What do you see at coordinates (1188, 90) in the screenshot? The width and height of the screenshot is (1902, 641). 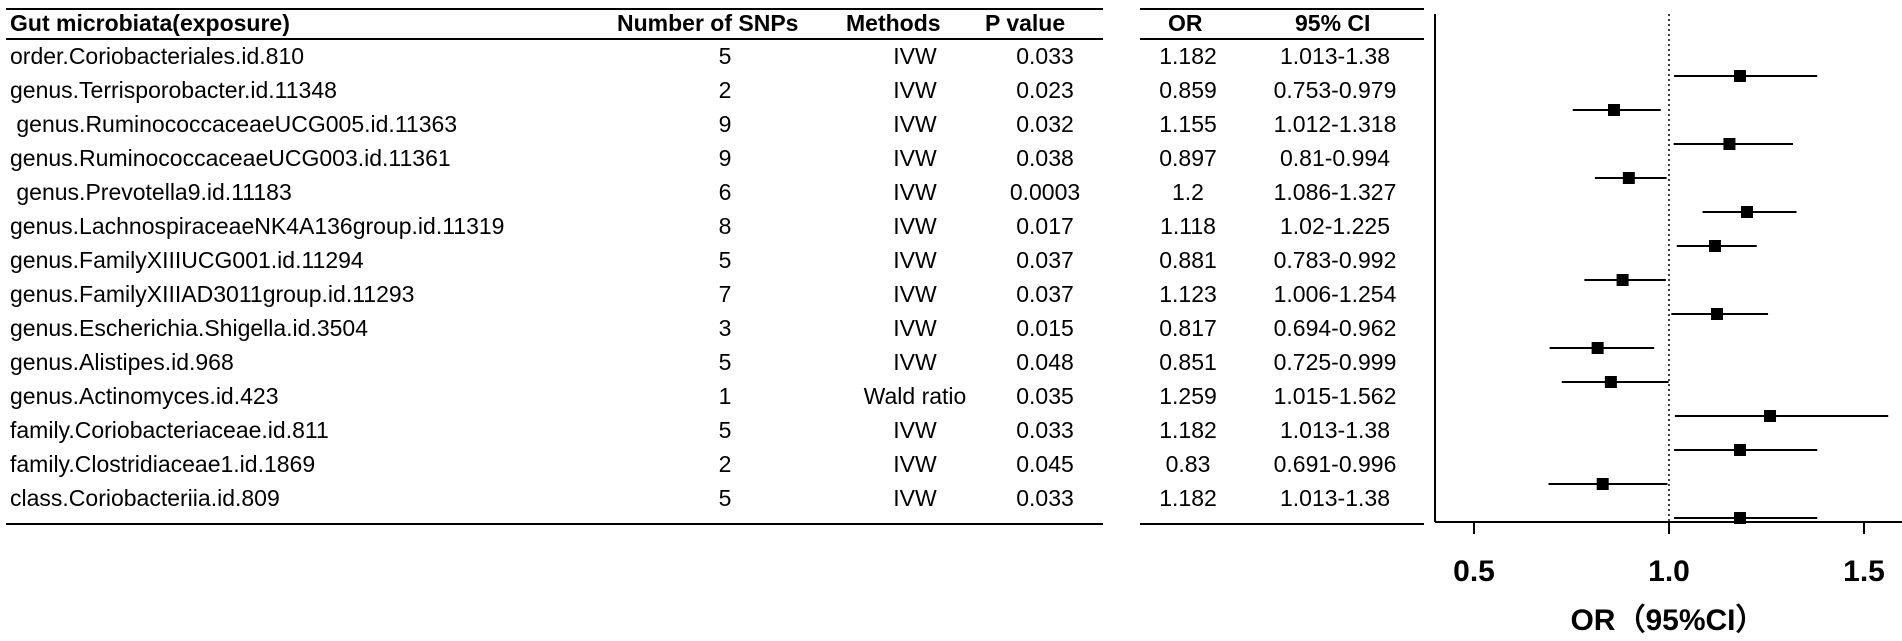 I see `or-cell: 0.859` at bounding box center [1188, 90].